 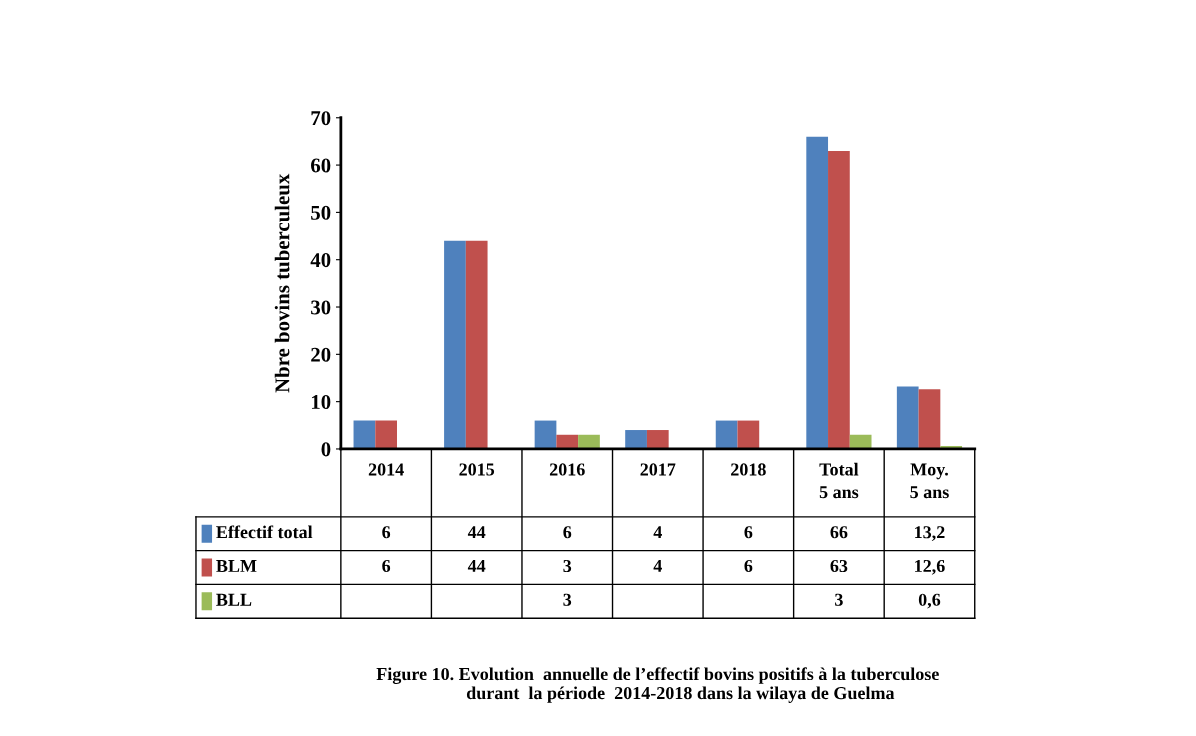 I want to click on y-tick-label: 50, so click(x=321, y=212).